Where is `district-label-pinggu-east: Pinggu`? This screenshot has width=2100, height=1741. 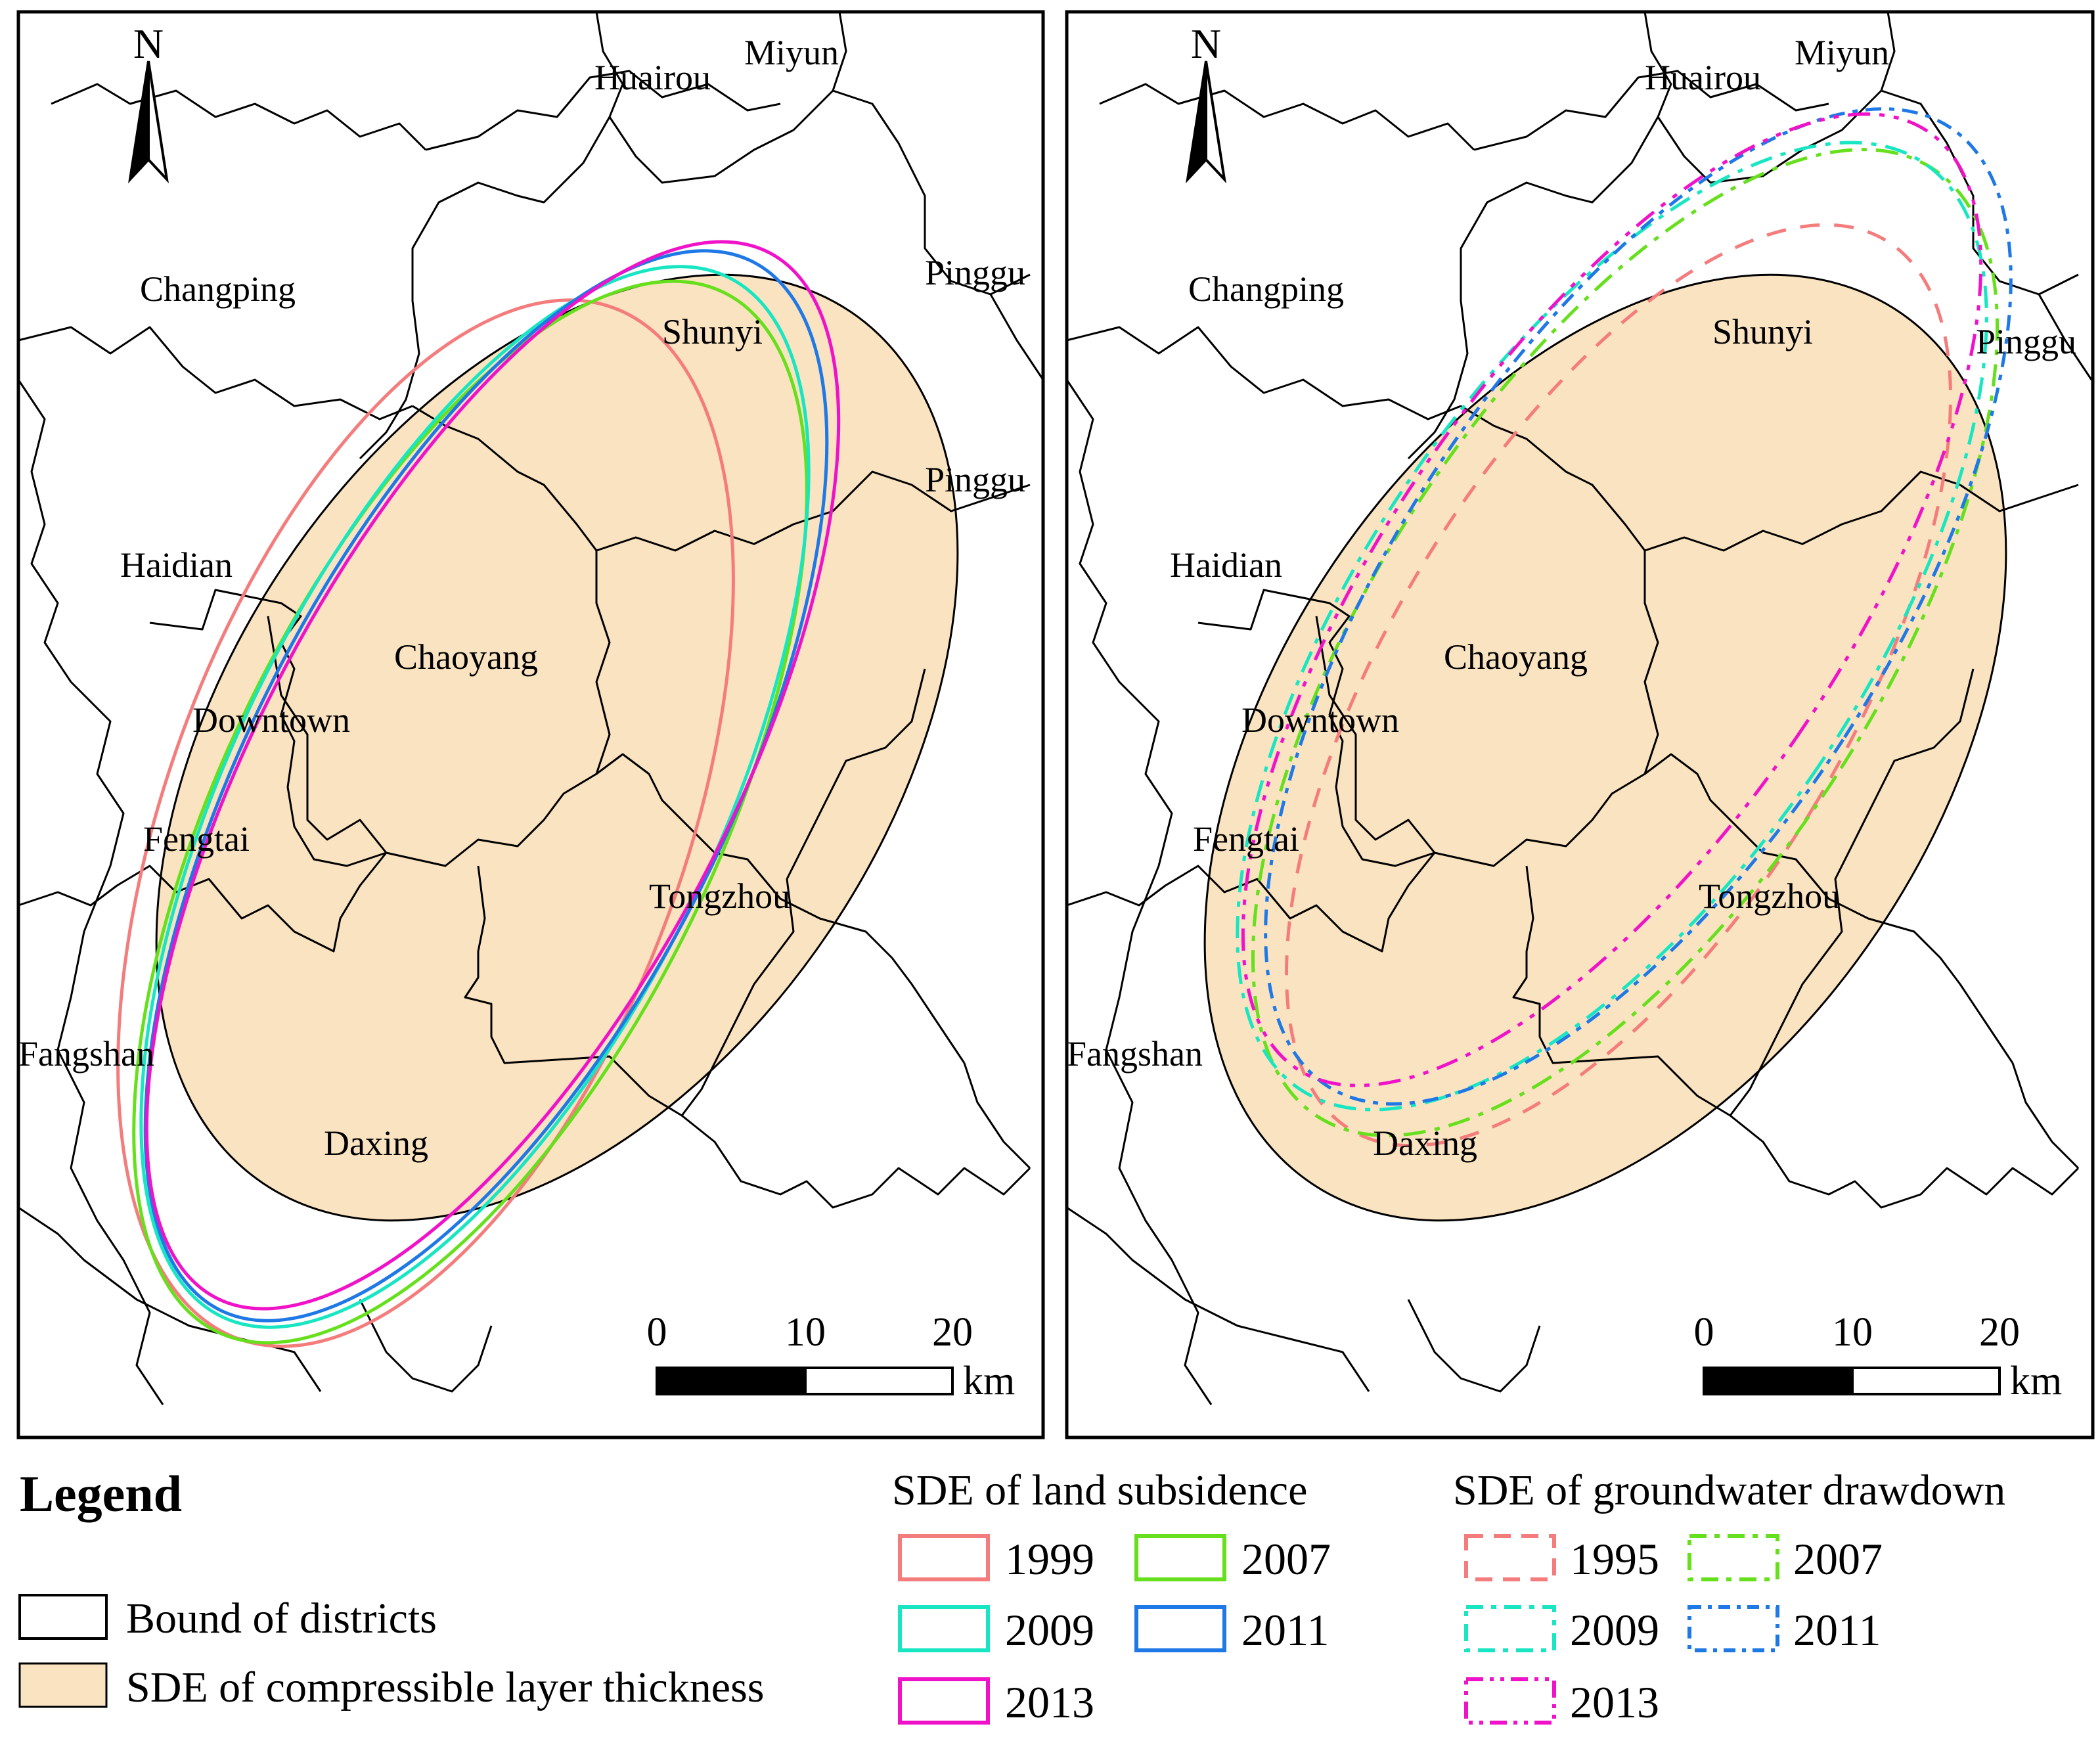
district-label-pinggu-east: Pinggu is located at coordinates (975, 479).